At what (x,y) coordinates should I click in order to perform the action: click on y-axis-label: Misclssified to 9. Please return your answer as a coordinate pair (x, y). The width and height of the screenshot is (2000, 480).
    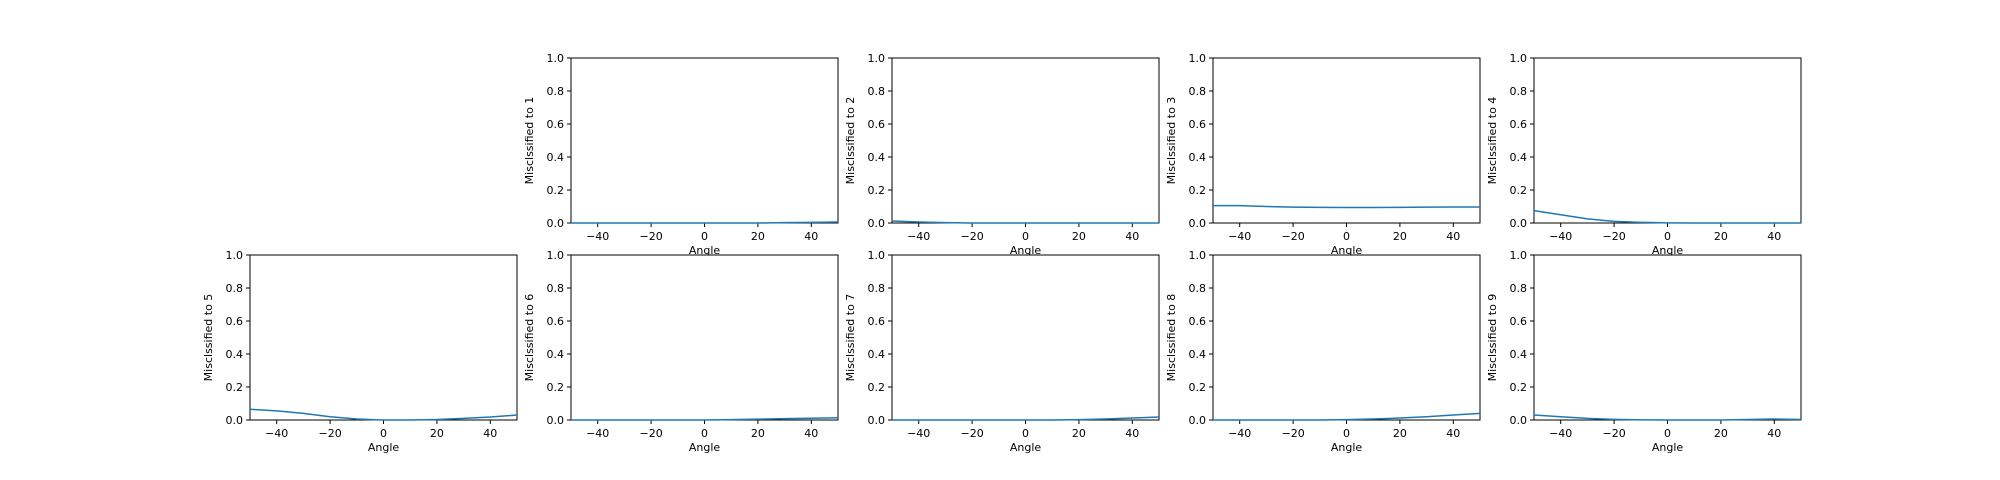
    Looking at the image, I should click on (1492, 338).